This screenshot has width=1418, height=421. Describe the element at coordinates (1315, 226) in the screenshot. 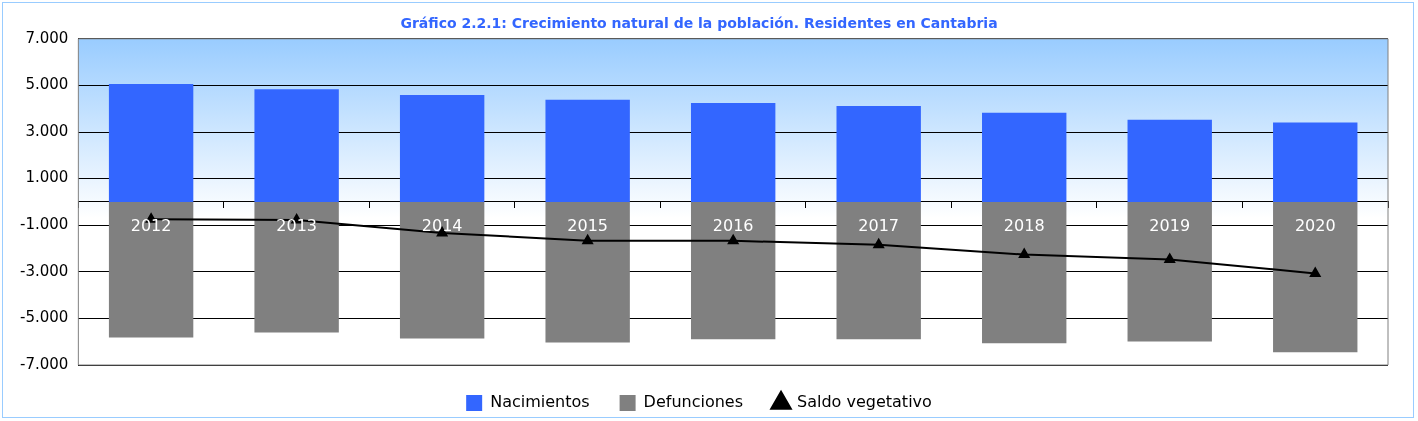

I see `x-tick-label: 2020` at that location.